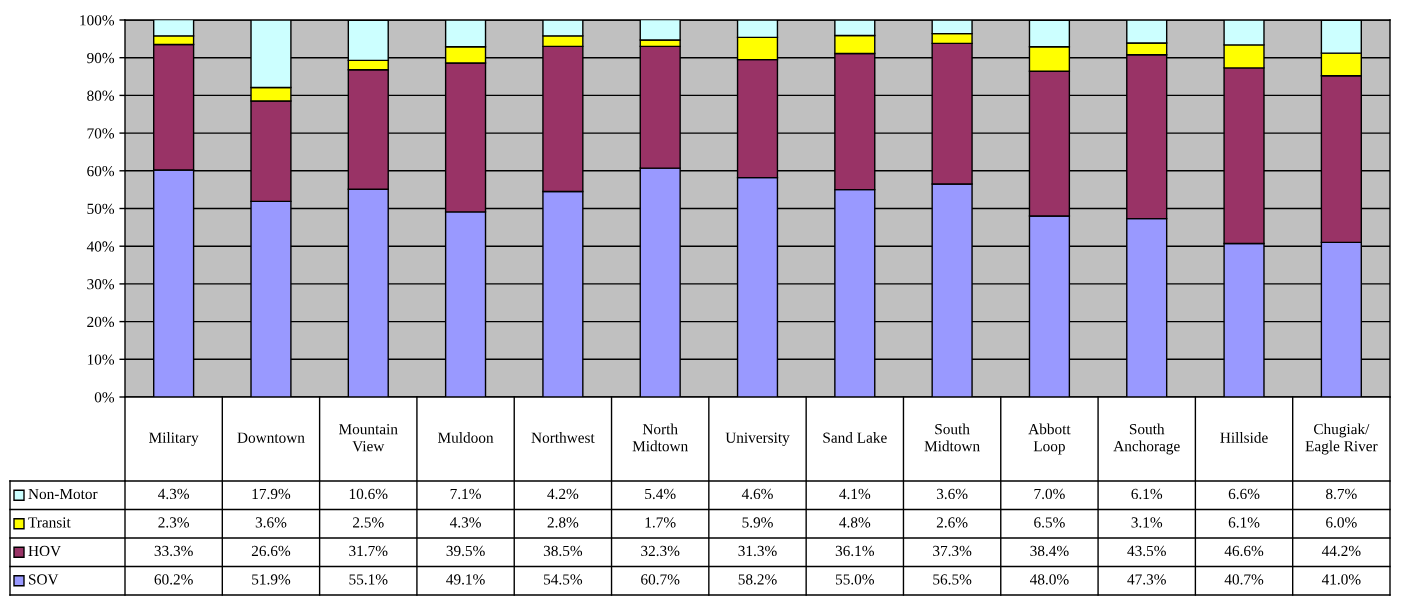 This screenshot has height=596, width=1402. Describe the element at coordinates (174, 439) in the screenshot. I see `x-tick-label: Military` at that location.